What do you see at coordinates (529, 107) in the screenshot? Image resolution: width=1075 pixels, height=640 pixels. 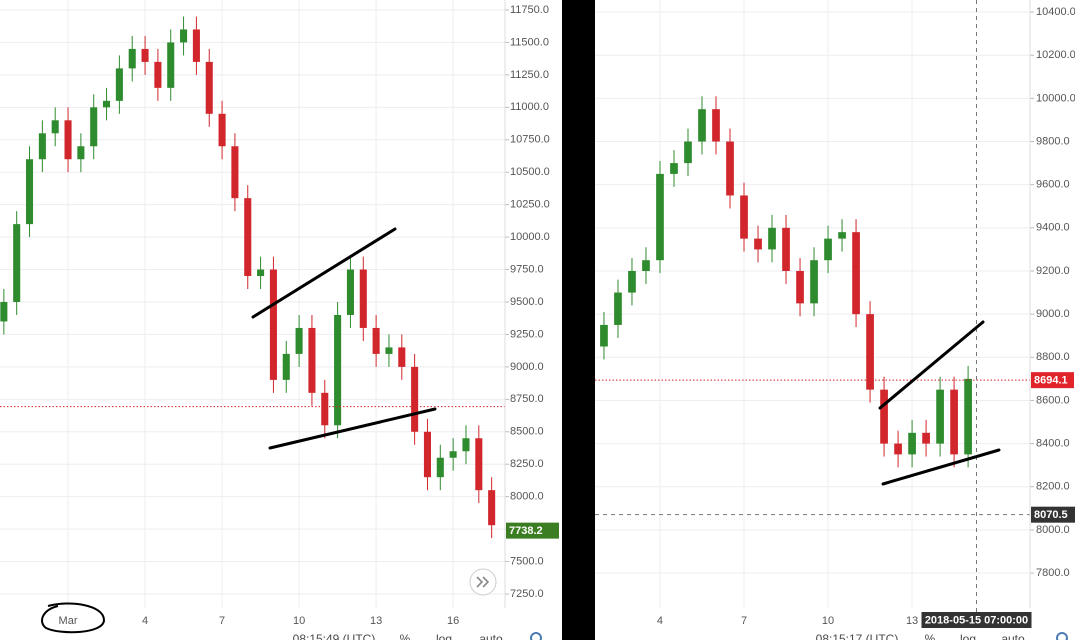 I see `y-tick-label: 11000.0` at bounding box center [529, 107].